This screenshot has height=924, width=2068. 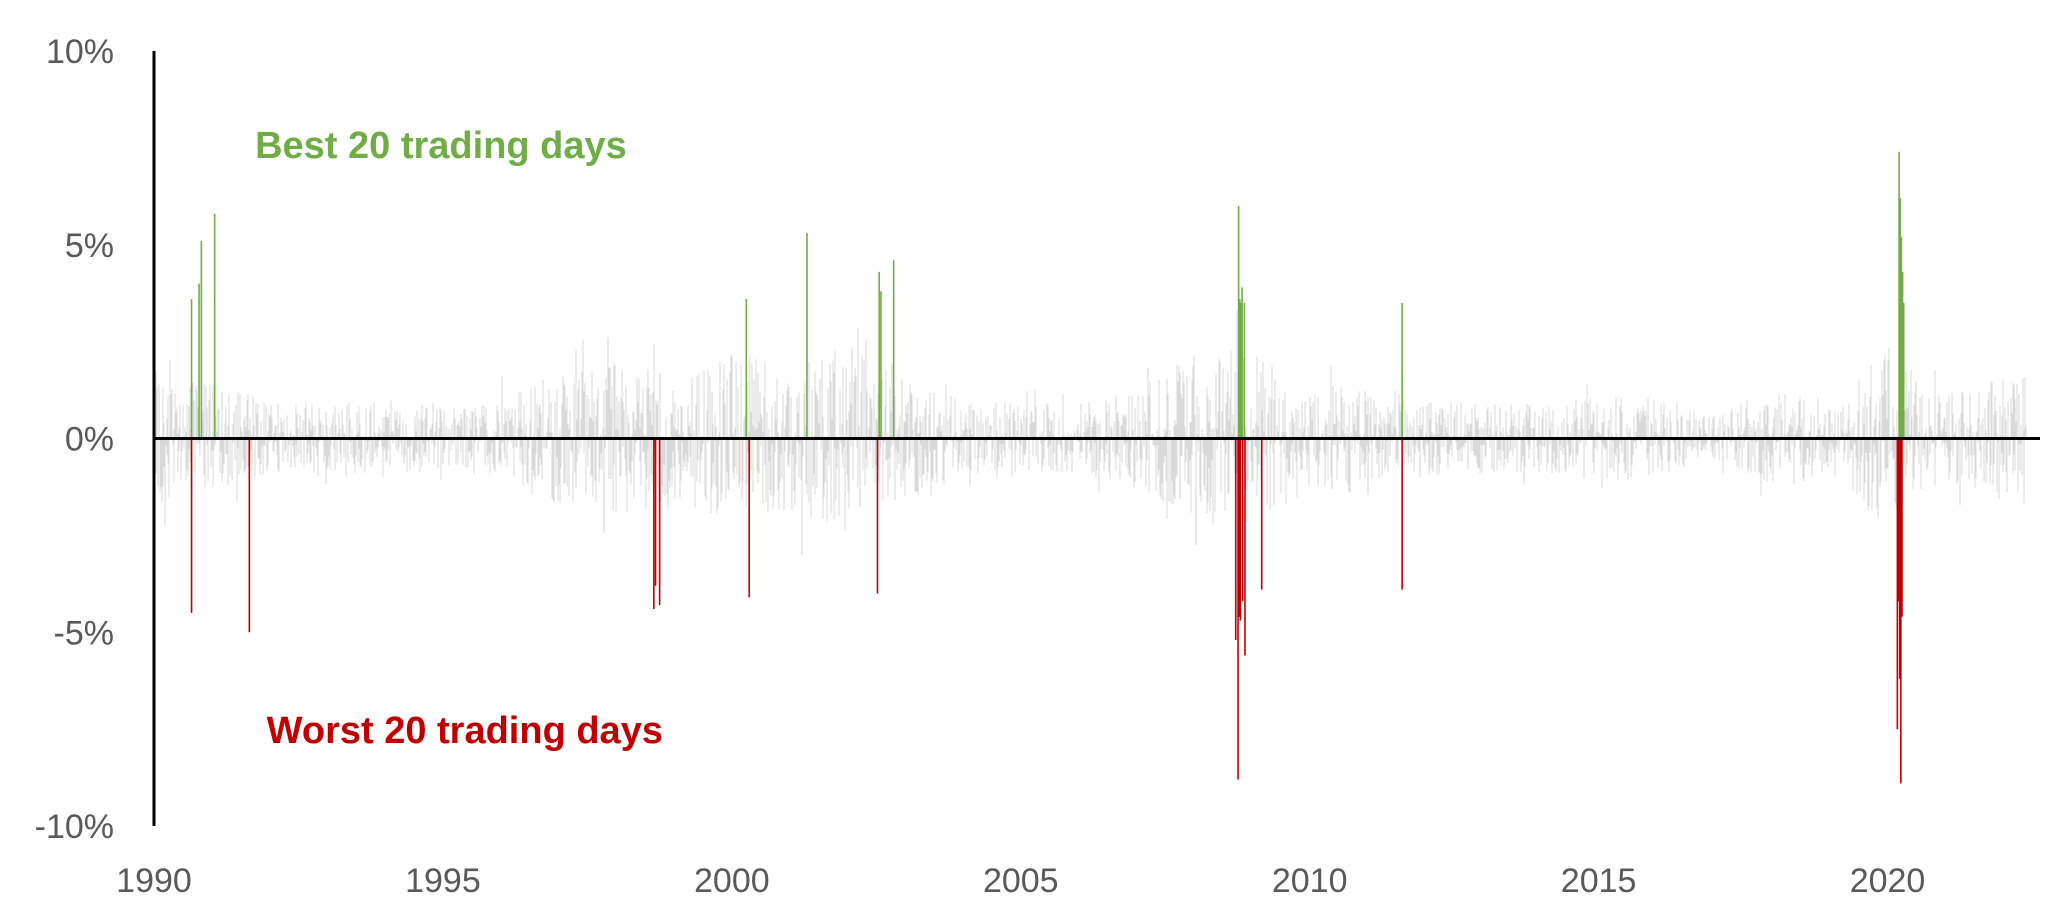 I want to click on y-axis-ticks: 10% 5% 0% -5% -10%, so click(x=74, y=439).